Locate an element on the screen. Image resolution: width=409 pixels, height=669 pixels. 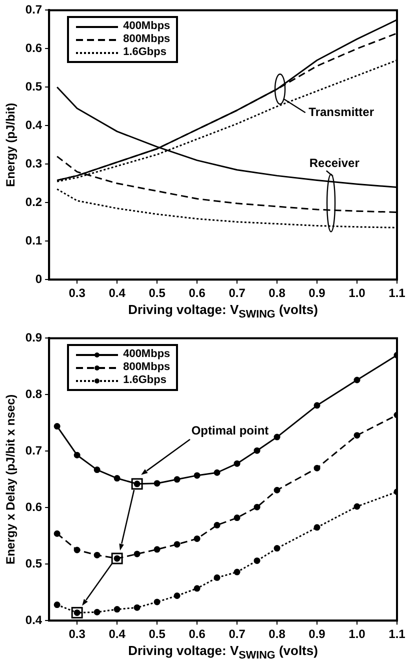
y-tick-label: 0.8 is located at coordinates (33, 393).